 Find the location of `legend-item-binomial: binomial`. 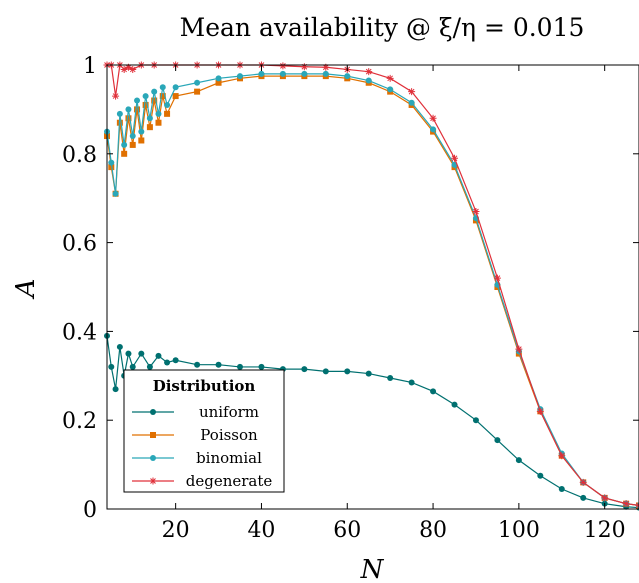

legend-item-binomial: binomial is located at coordinates (197, 458).